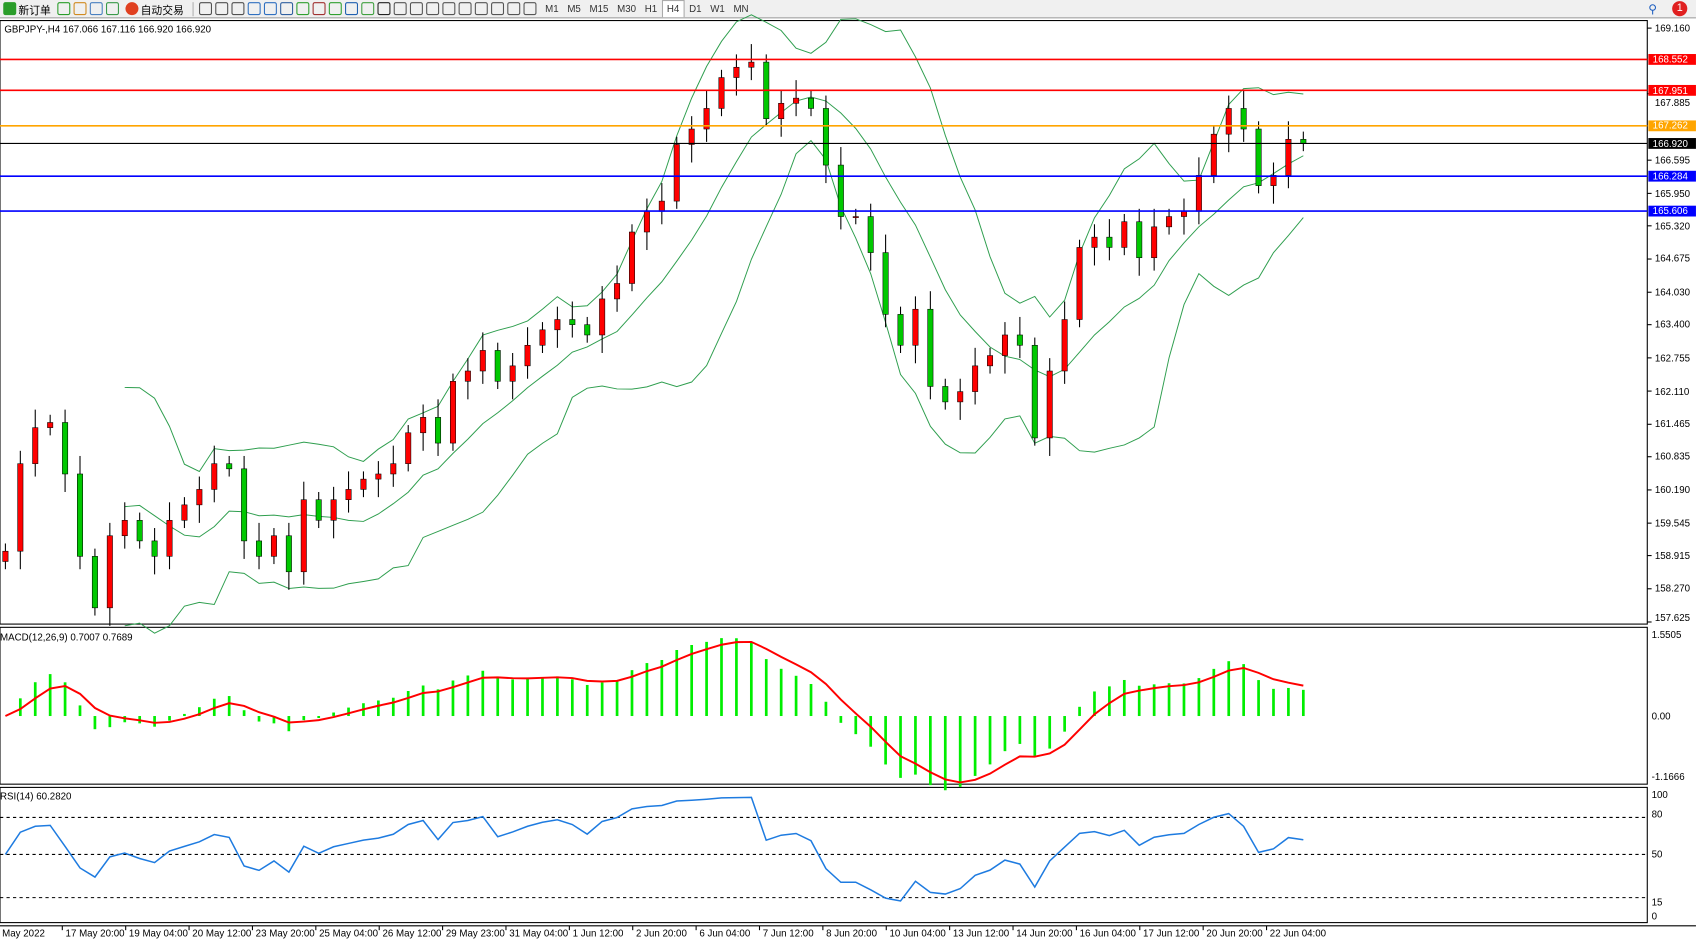 This screenshot has width=1696, height=941. I want to click on time-axis-label: 10 Jun 04:00, so click(917, 933).